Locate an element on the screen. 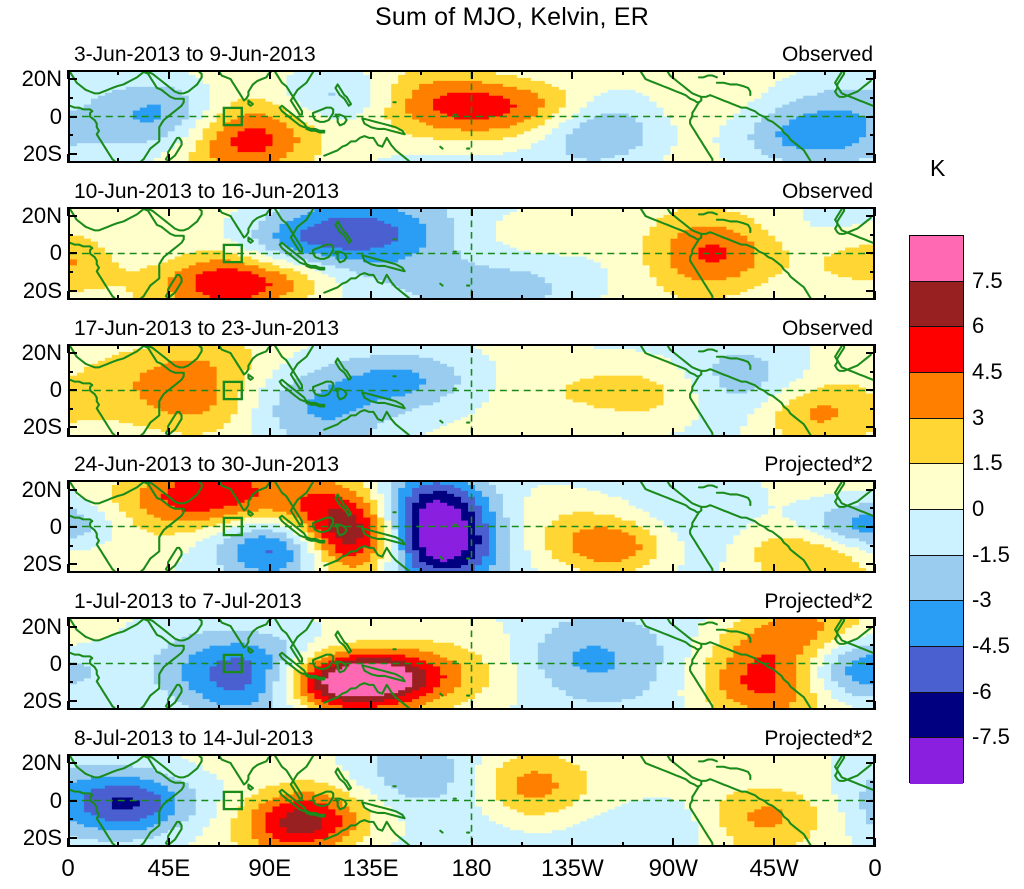  y-tick-label: 0 is located at coordinates (55, 663).